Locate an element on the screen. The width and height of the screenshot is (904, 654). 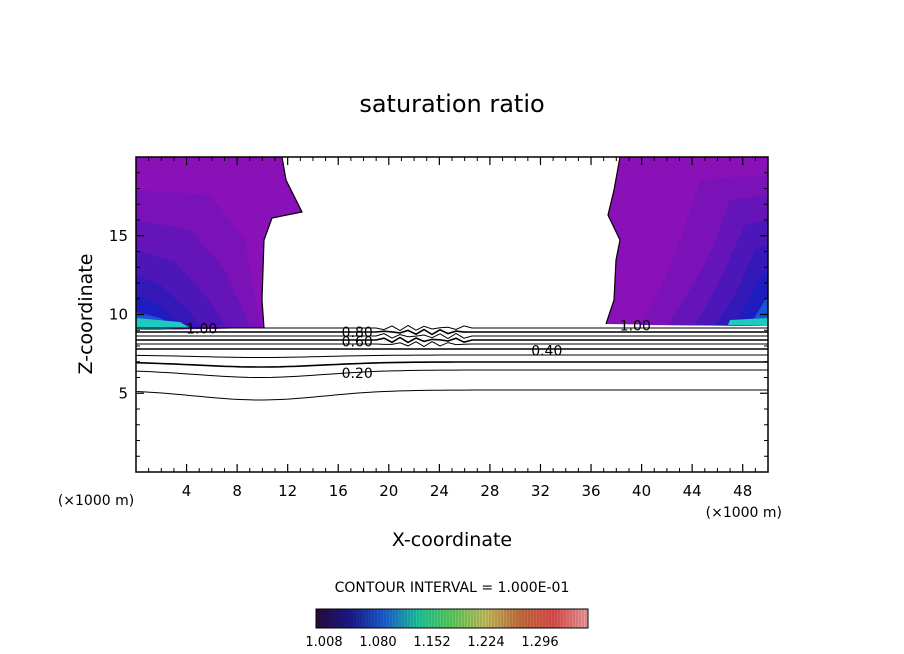
x-tick-label: 24 is located at coordinates (439, 491).